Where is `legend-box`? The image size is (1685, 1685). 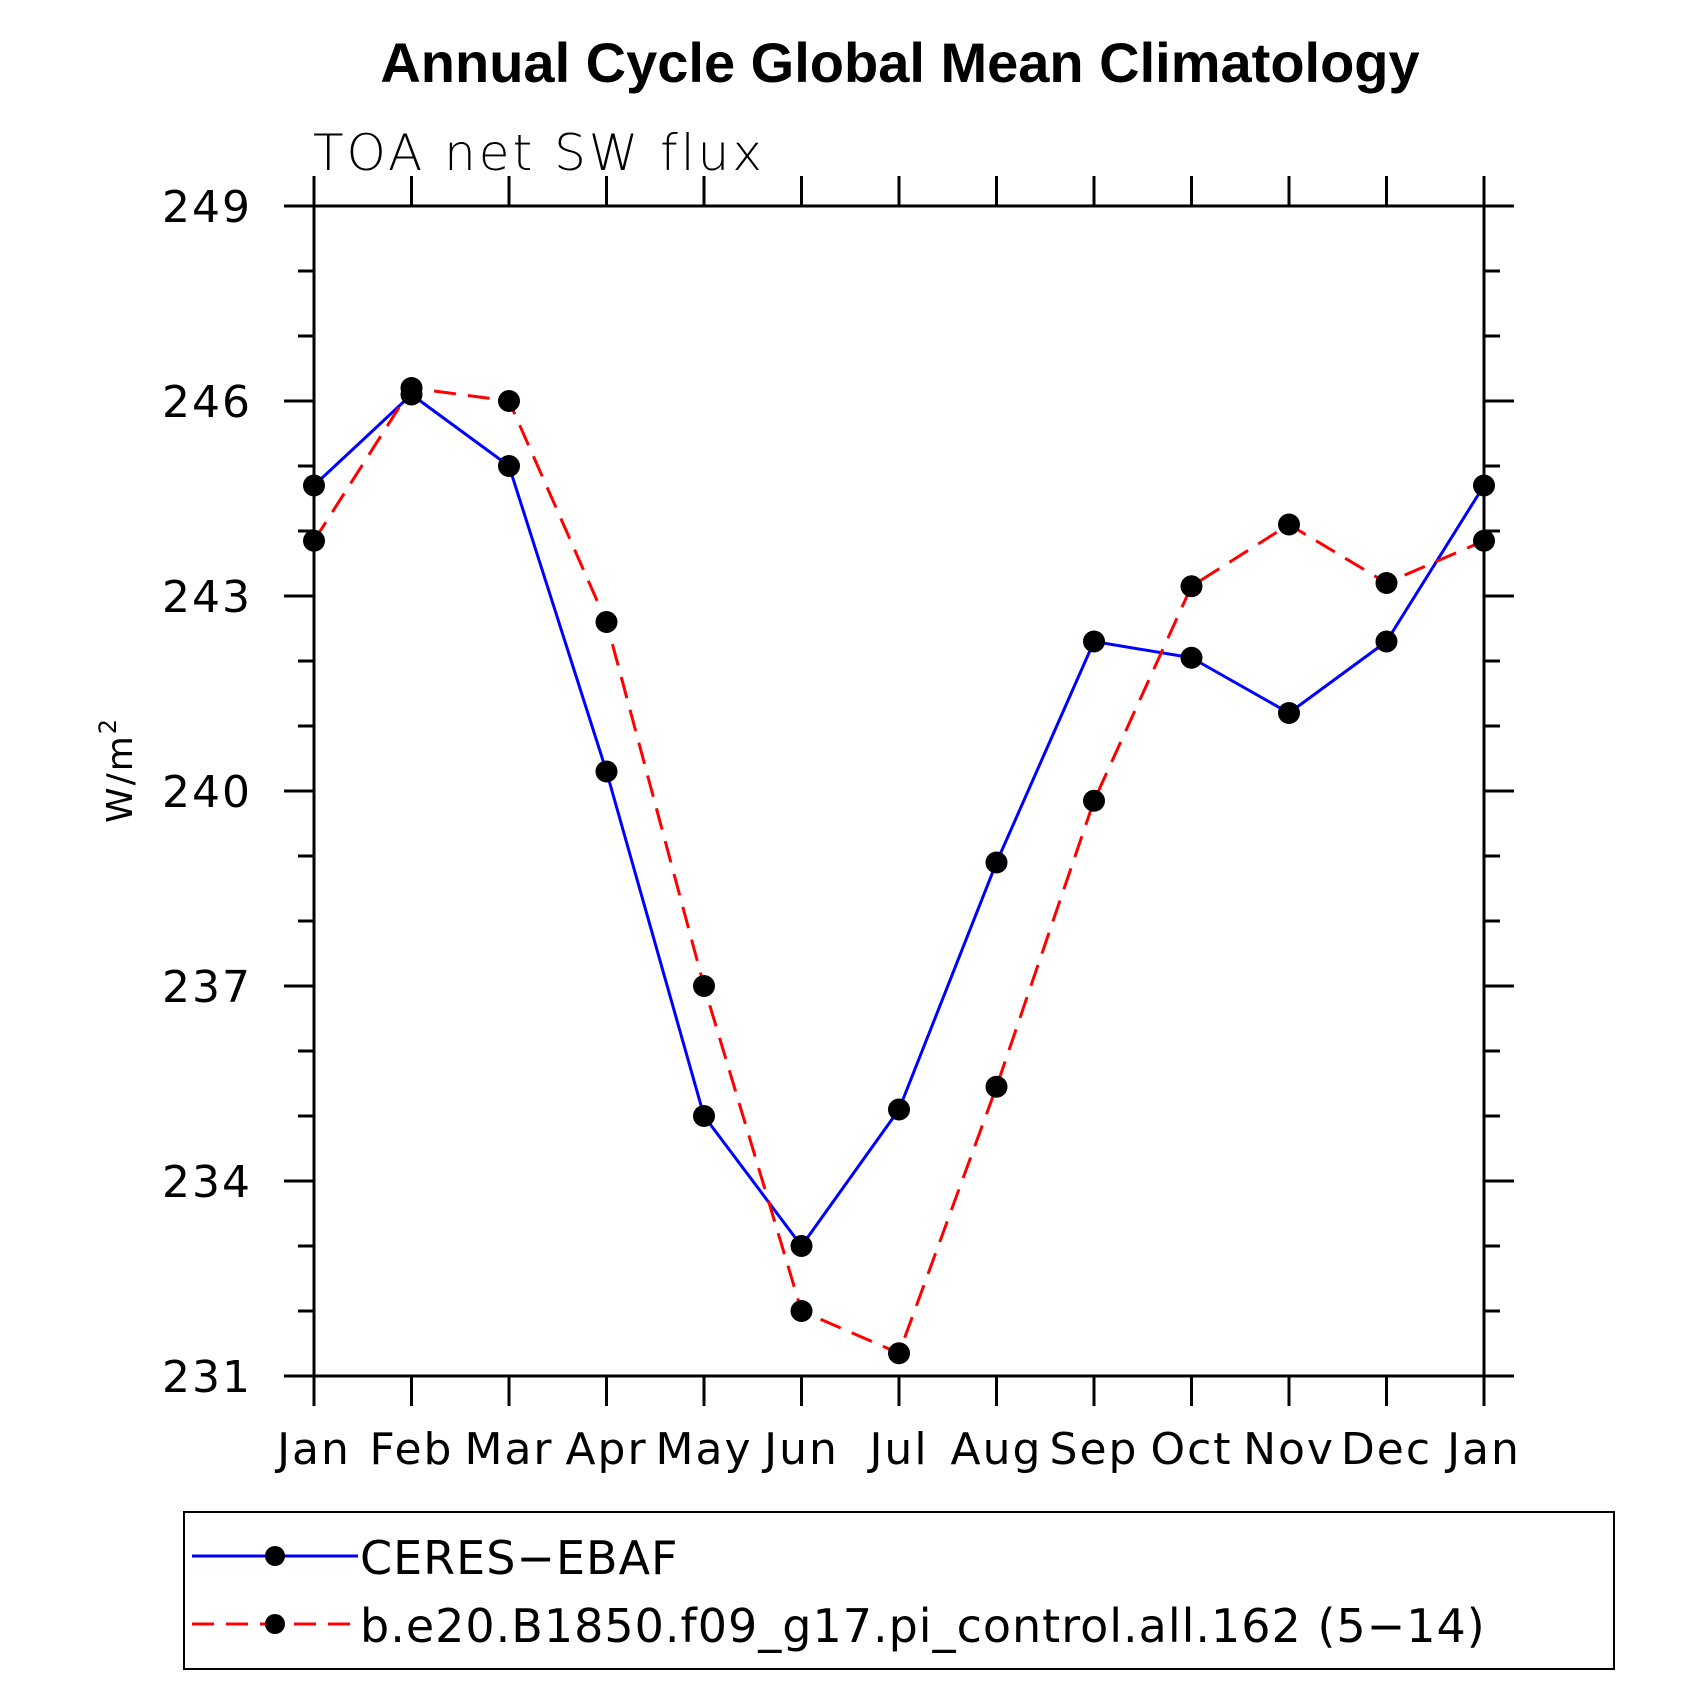
legend-box is located at coordinates (899, 1590).